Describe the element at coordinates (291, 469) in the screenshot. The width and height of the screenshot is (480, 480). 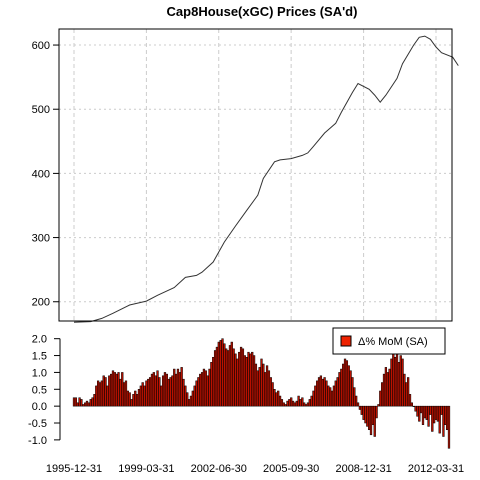
I see `x-tick-label: 2005-09-30` at that location.